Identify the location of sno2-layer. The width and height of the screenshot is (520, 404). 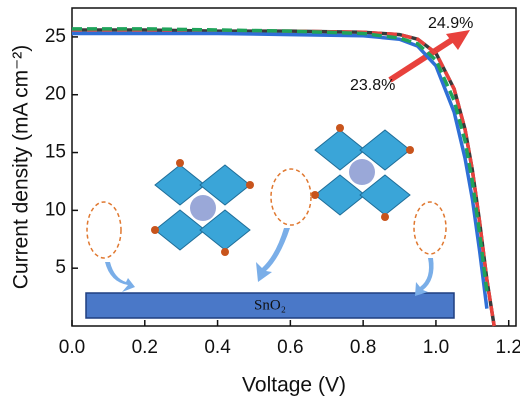
(270, 305).